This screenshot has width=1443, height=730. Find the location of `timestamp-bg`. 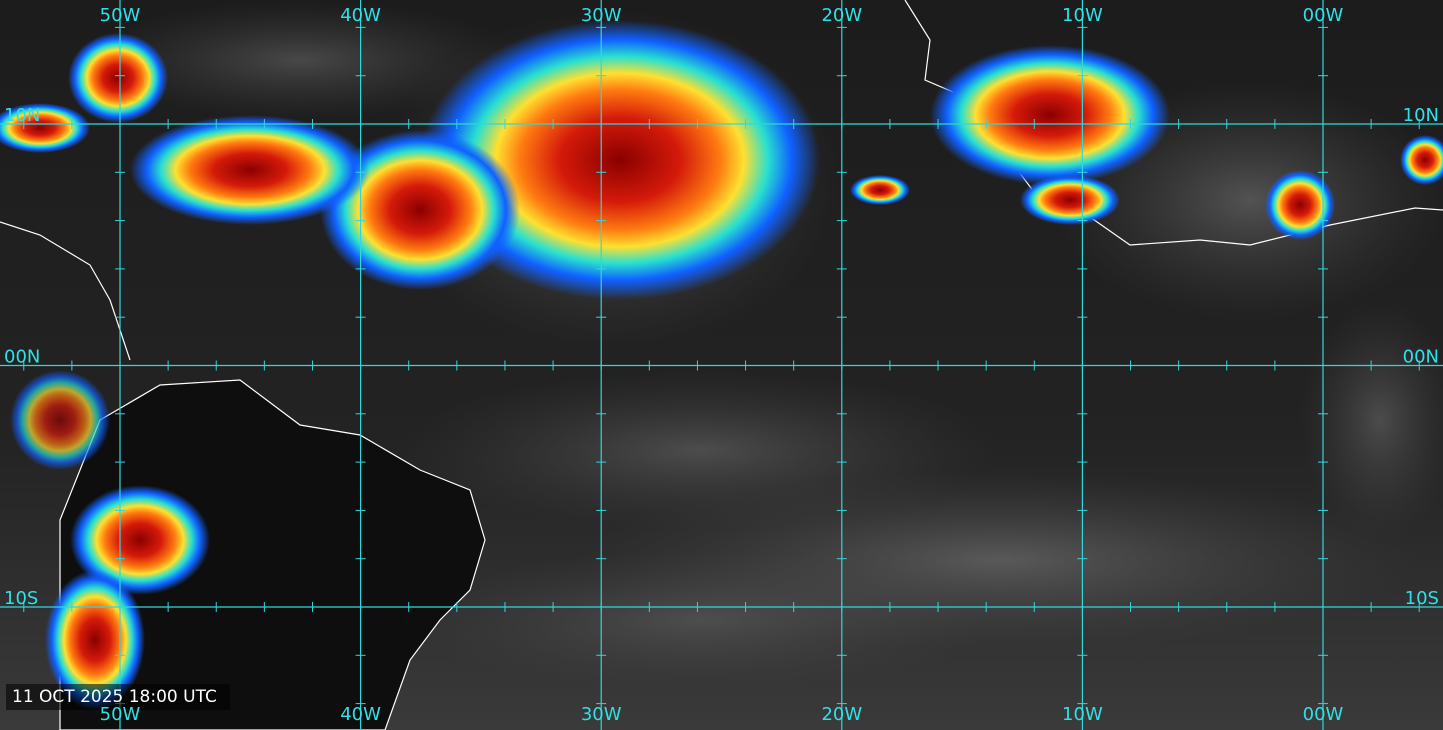

timestamp-bg is located at coordinates (118, 697).